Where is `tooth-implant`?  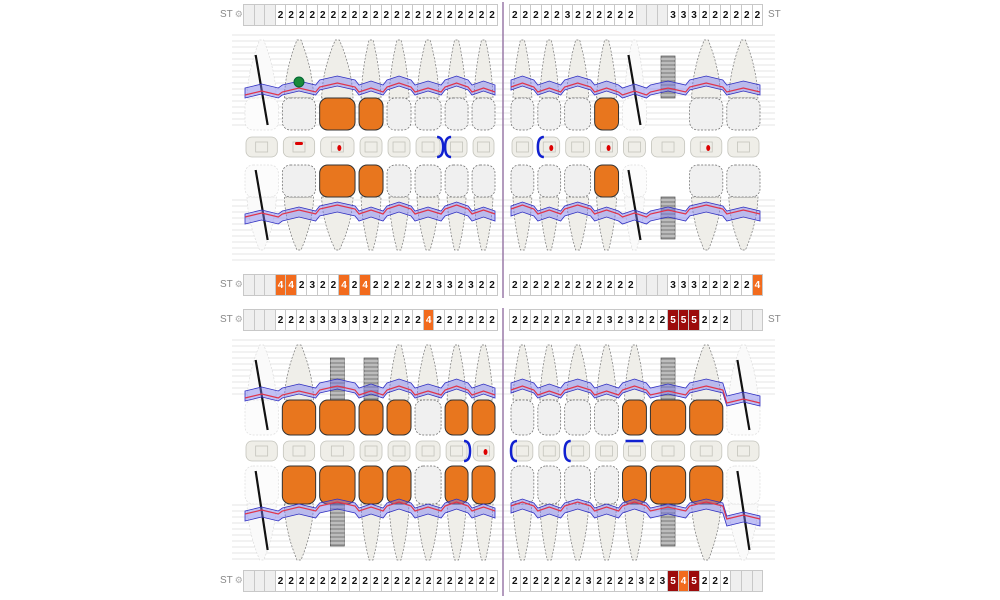
tooth-implant is located at coordinates (668, 77).